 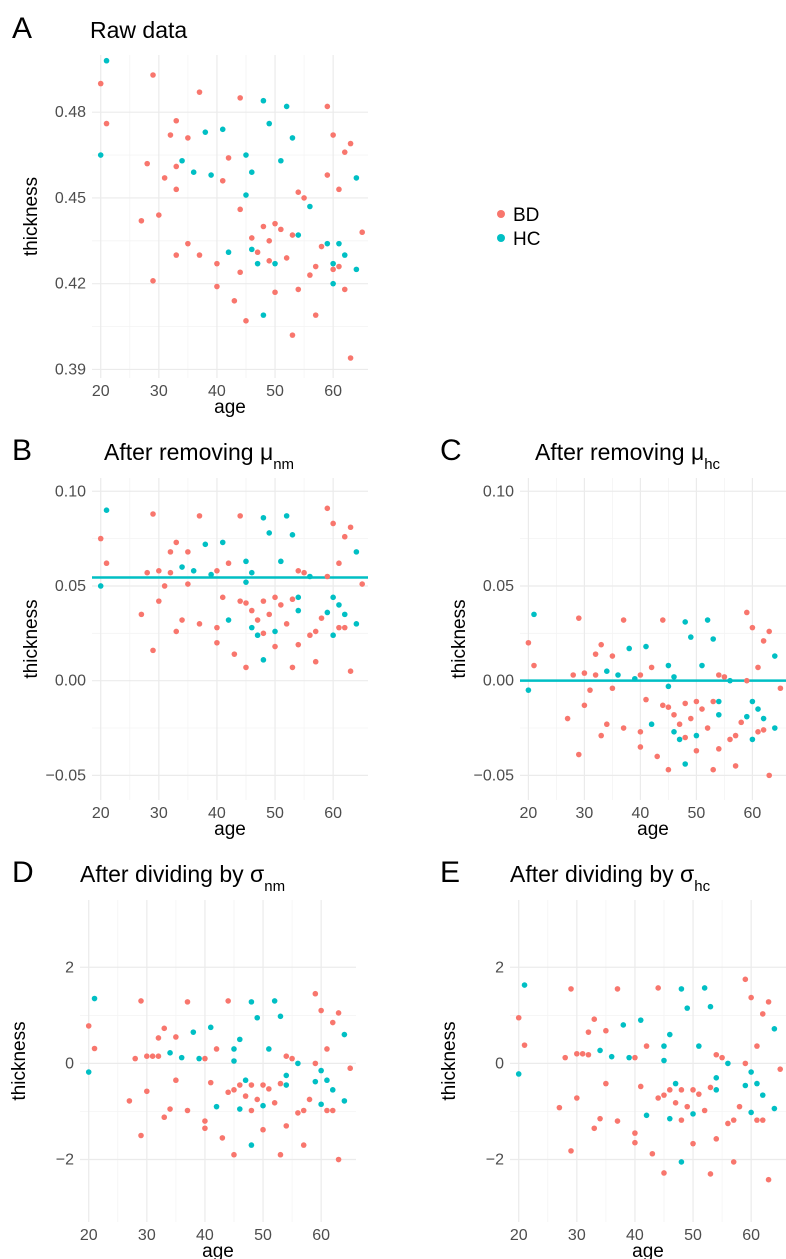 I want to click on panel-title-a: Raw data, so click(x=138, y=30).